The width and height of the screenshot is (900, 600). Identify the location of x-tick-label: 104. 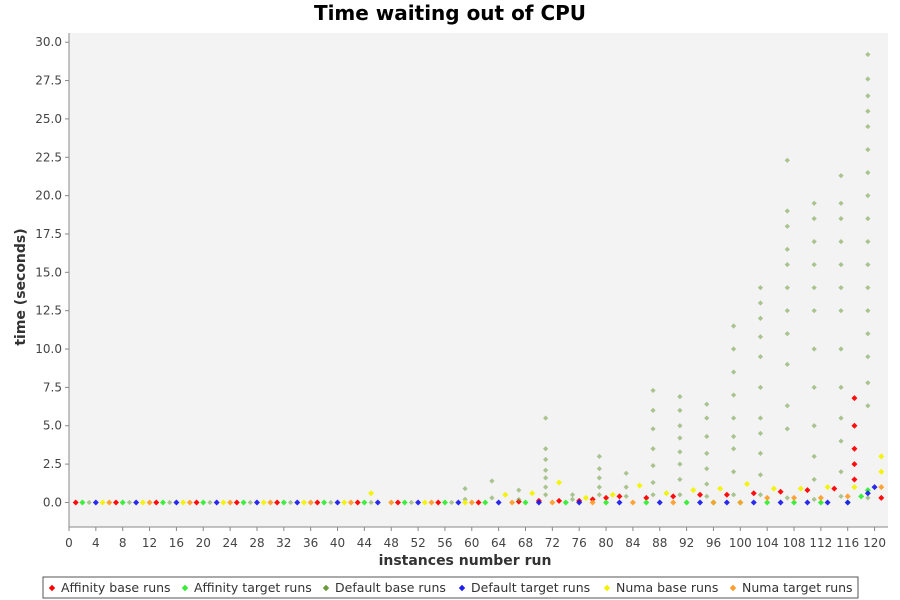
(767, 543).